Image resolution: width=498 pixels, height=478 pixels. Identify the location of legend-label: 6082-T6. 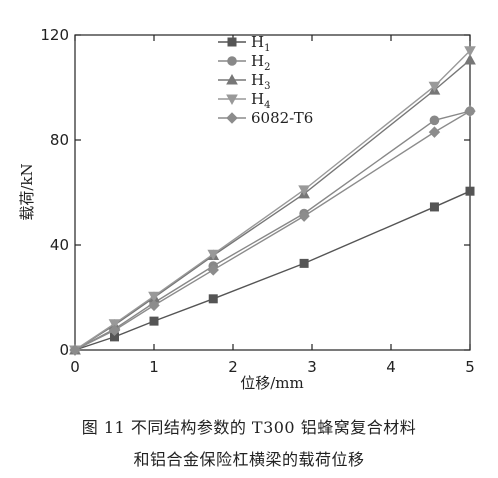
(282, 118).